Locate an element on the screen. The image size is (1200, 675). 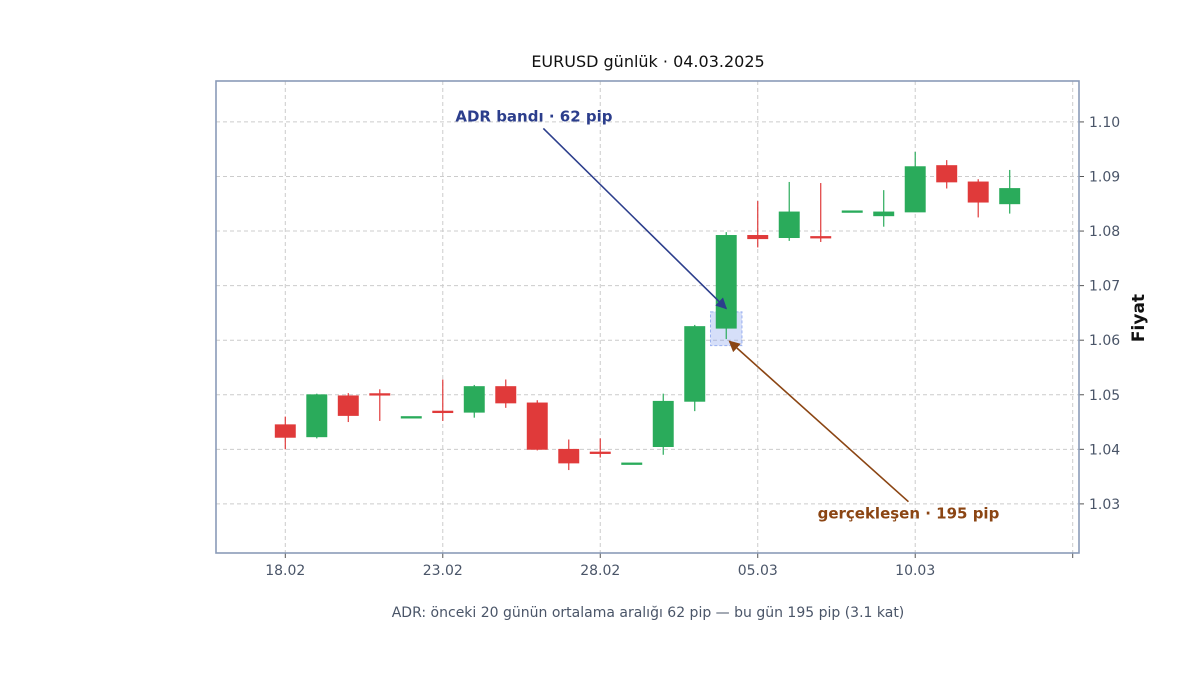
realized-range-annotation-arrow is located at coordinates (818, 421).